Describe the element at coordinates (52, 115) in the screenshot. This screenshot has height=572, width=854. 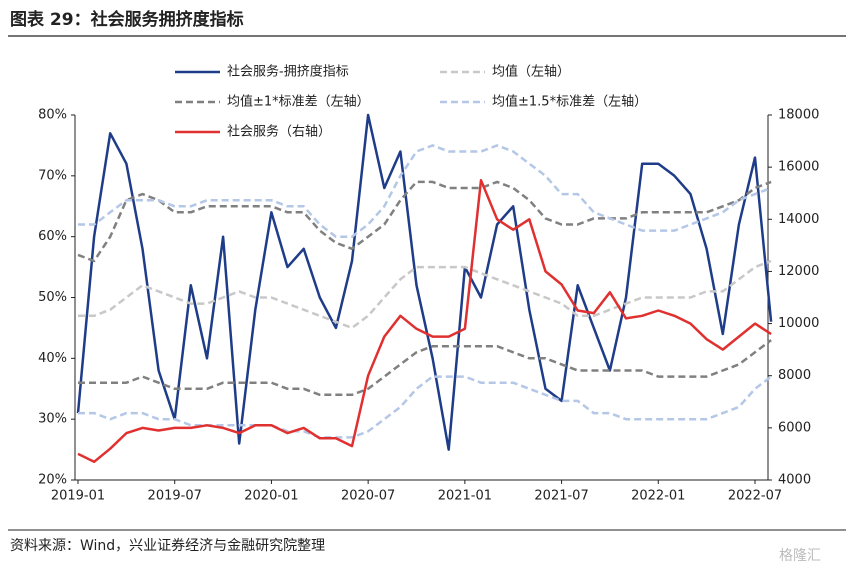
I see `y-tick-label: 80%` at that location.